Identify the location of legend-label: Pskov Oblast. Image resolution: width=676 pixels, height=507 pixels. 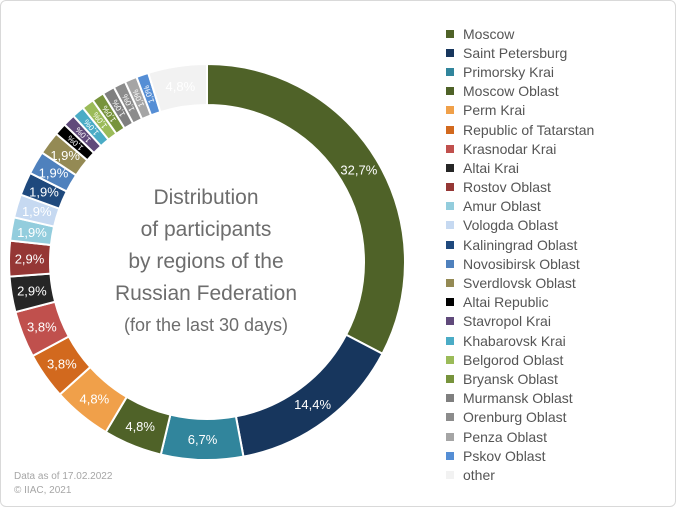
(504, 455).